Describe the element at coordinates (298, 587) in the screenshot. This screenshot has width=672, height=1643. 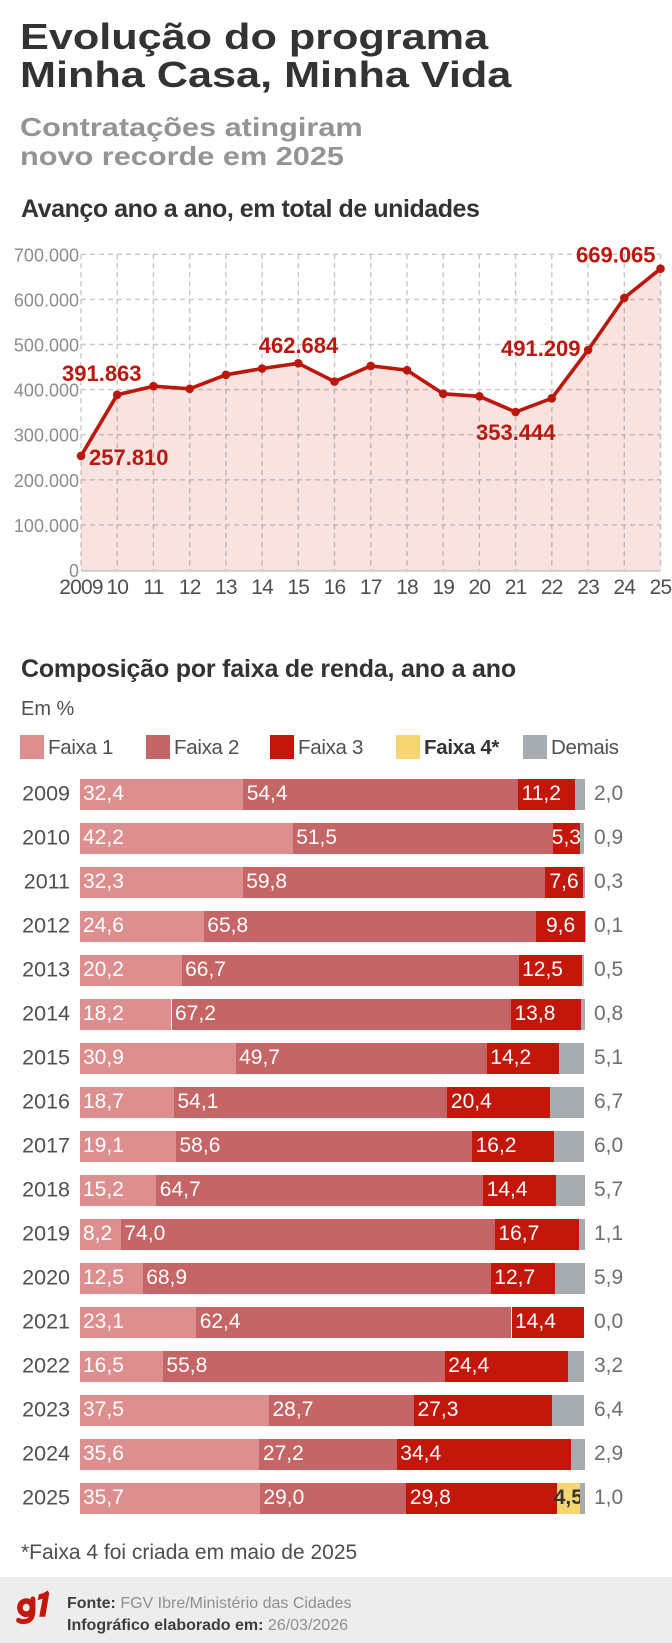
I see `svg-text: 15` at that location.